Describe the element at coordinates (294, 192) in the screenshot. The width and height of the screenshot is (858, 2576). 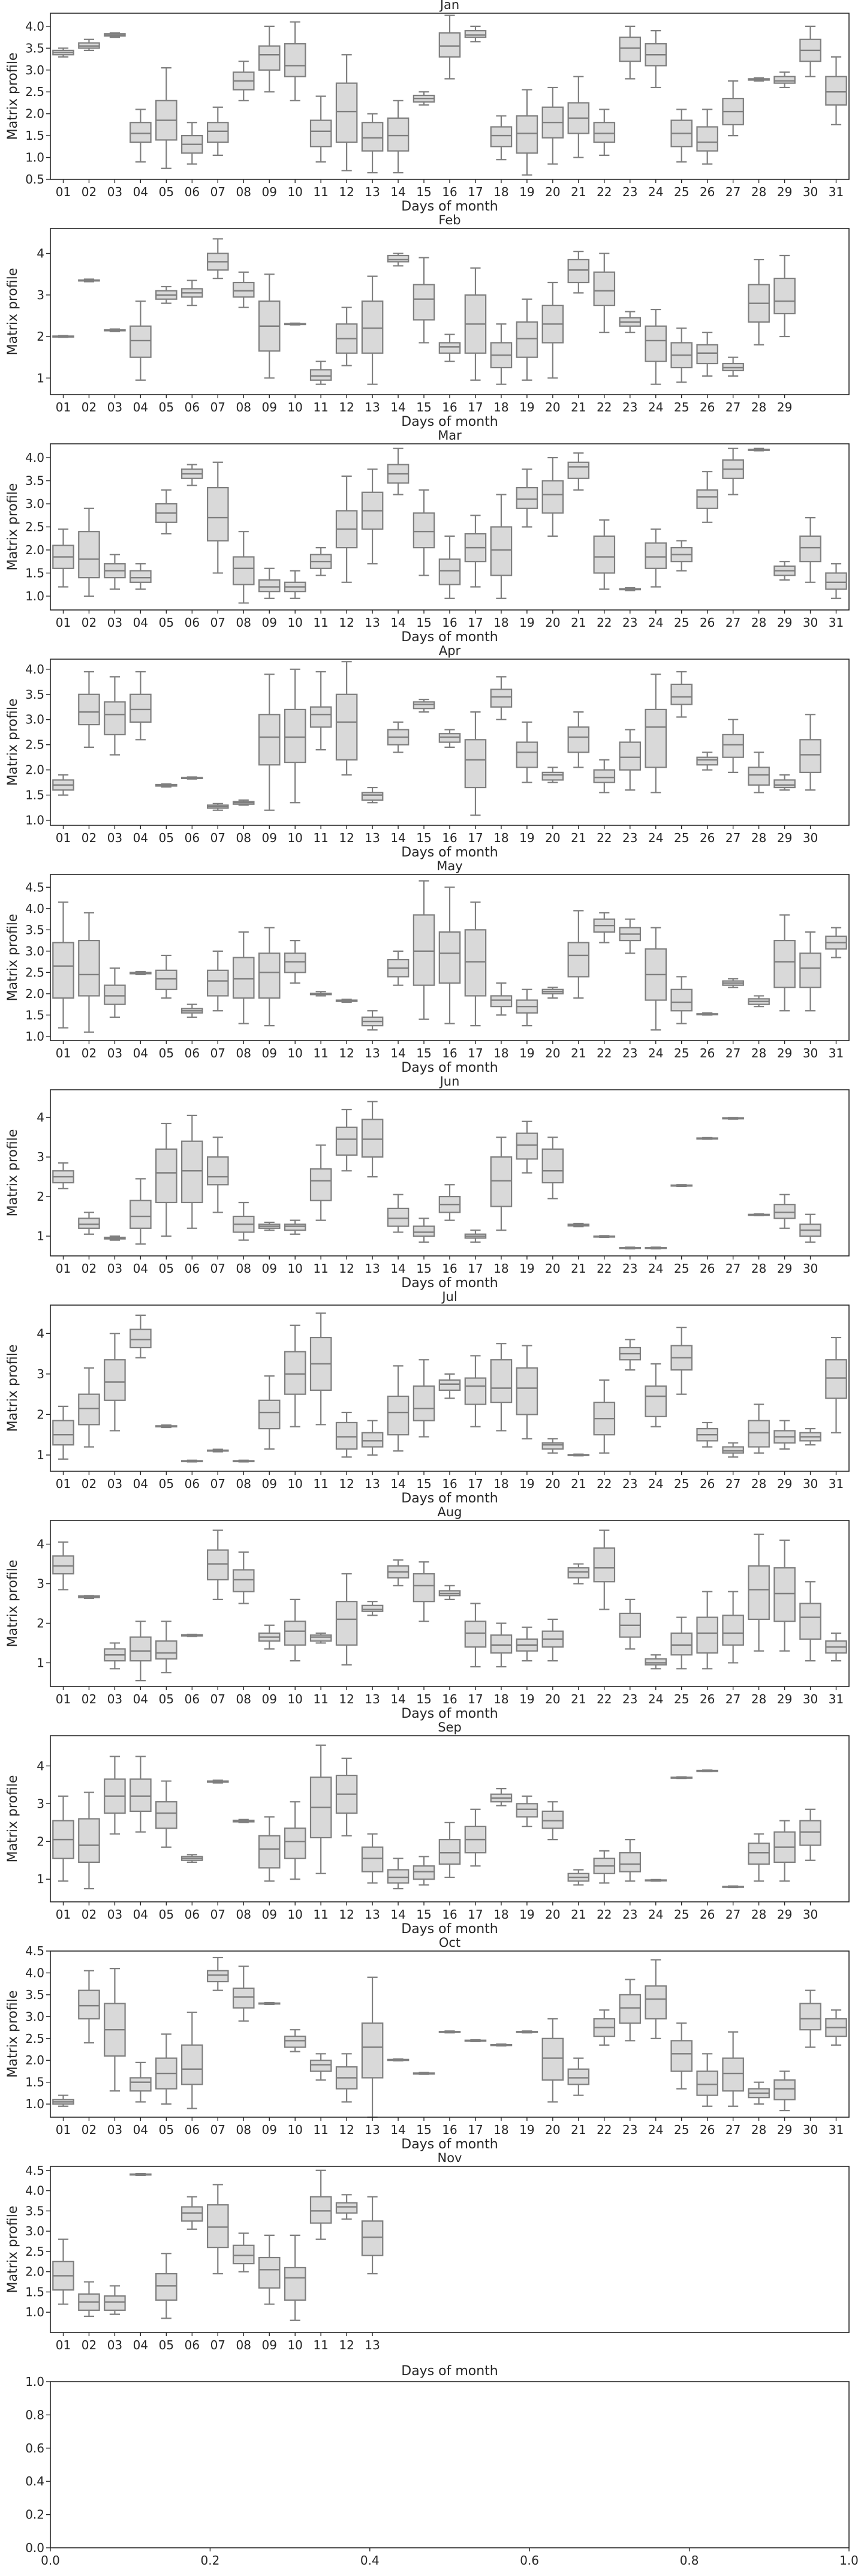
I see `x-tick-label: 10` at that location.